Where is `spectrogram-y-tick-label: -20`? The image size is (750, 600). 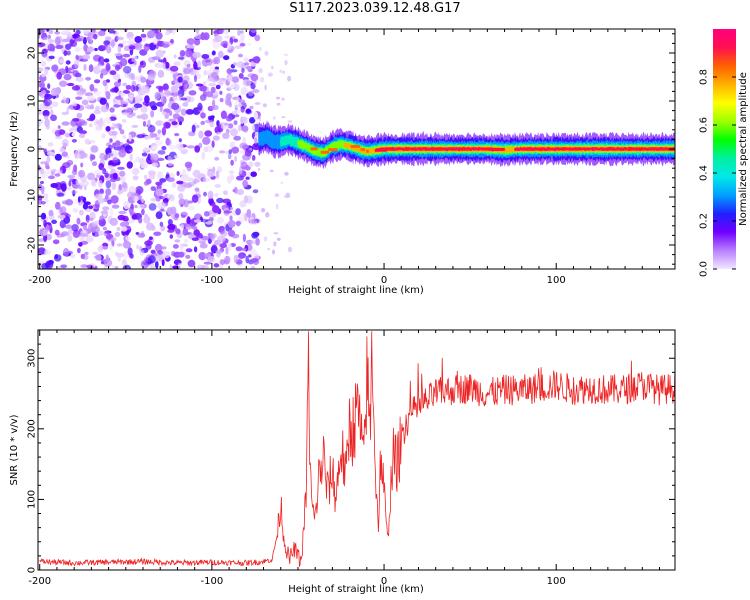
spectrogram-y-tick-label: -20 is located at coordinates (32, 245).